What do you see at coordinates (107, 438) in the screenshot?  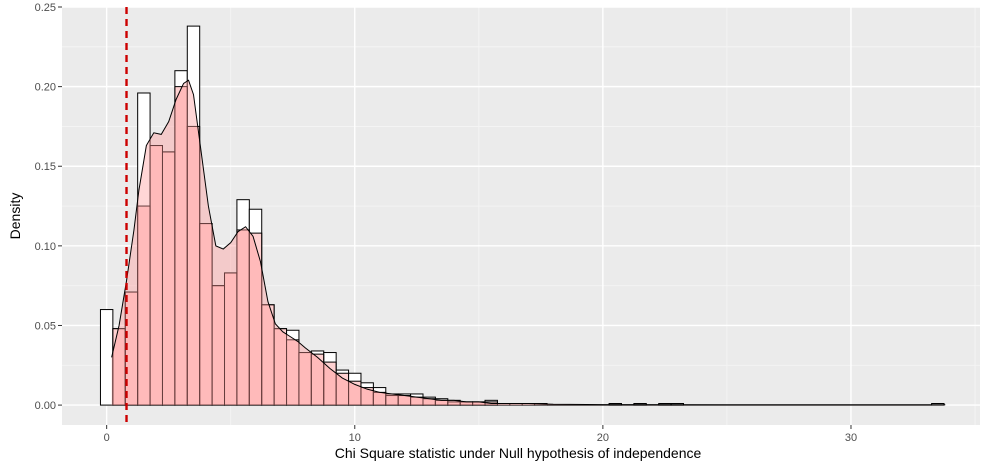 I see `x-tick-label: 0` at bounding box center [107, 438].